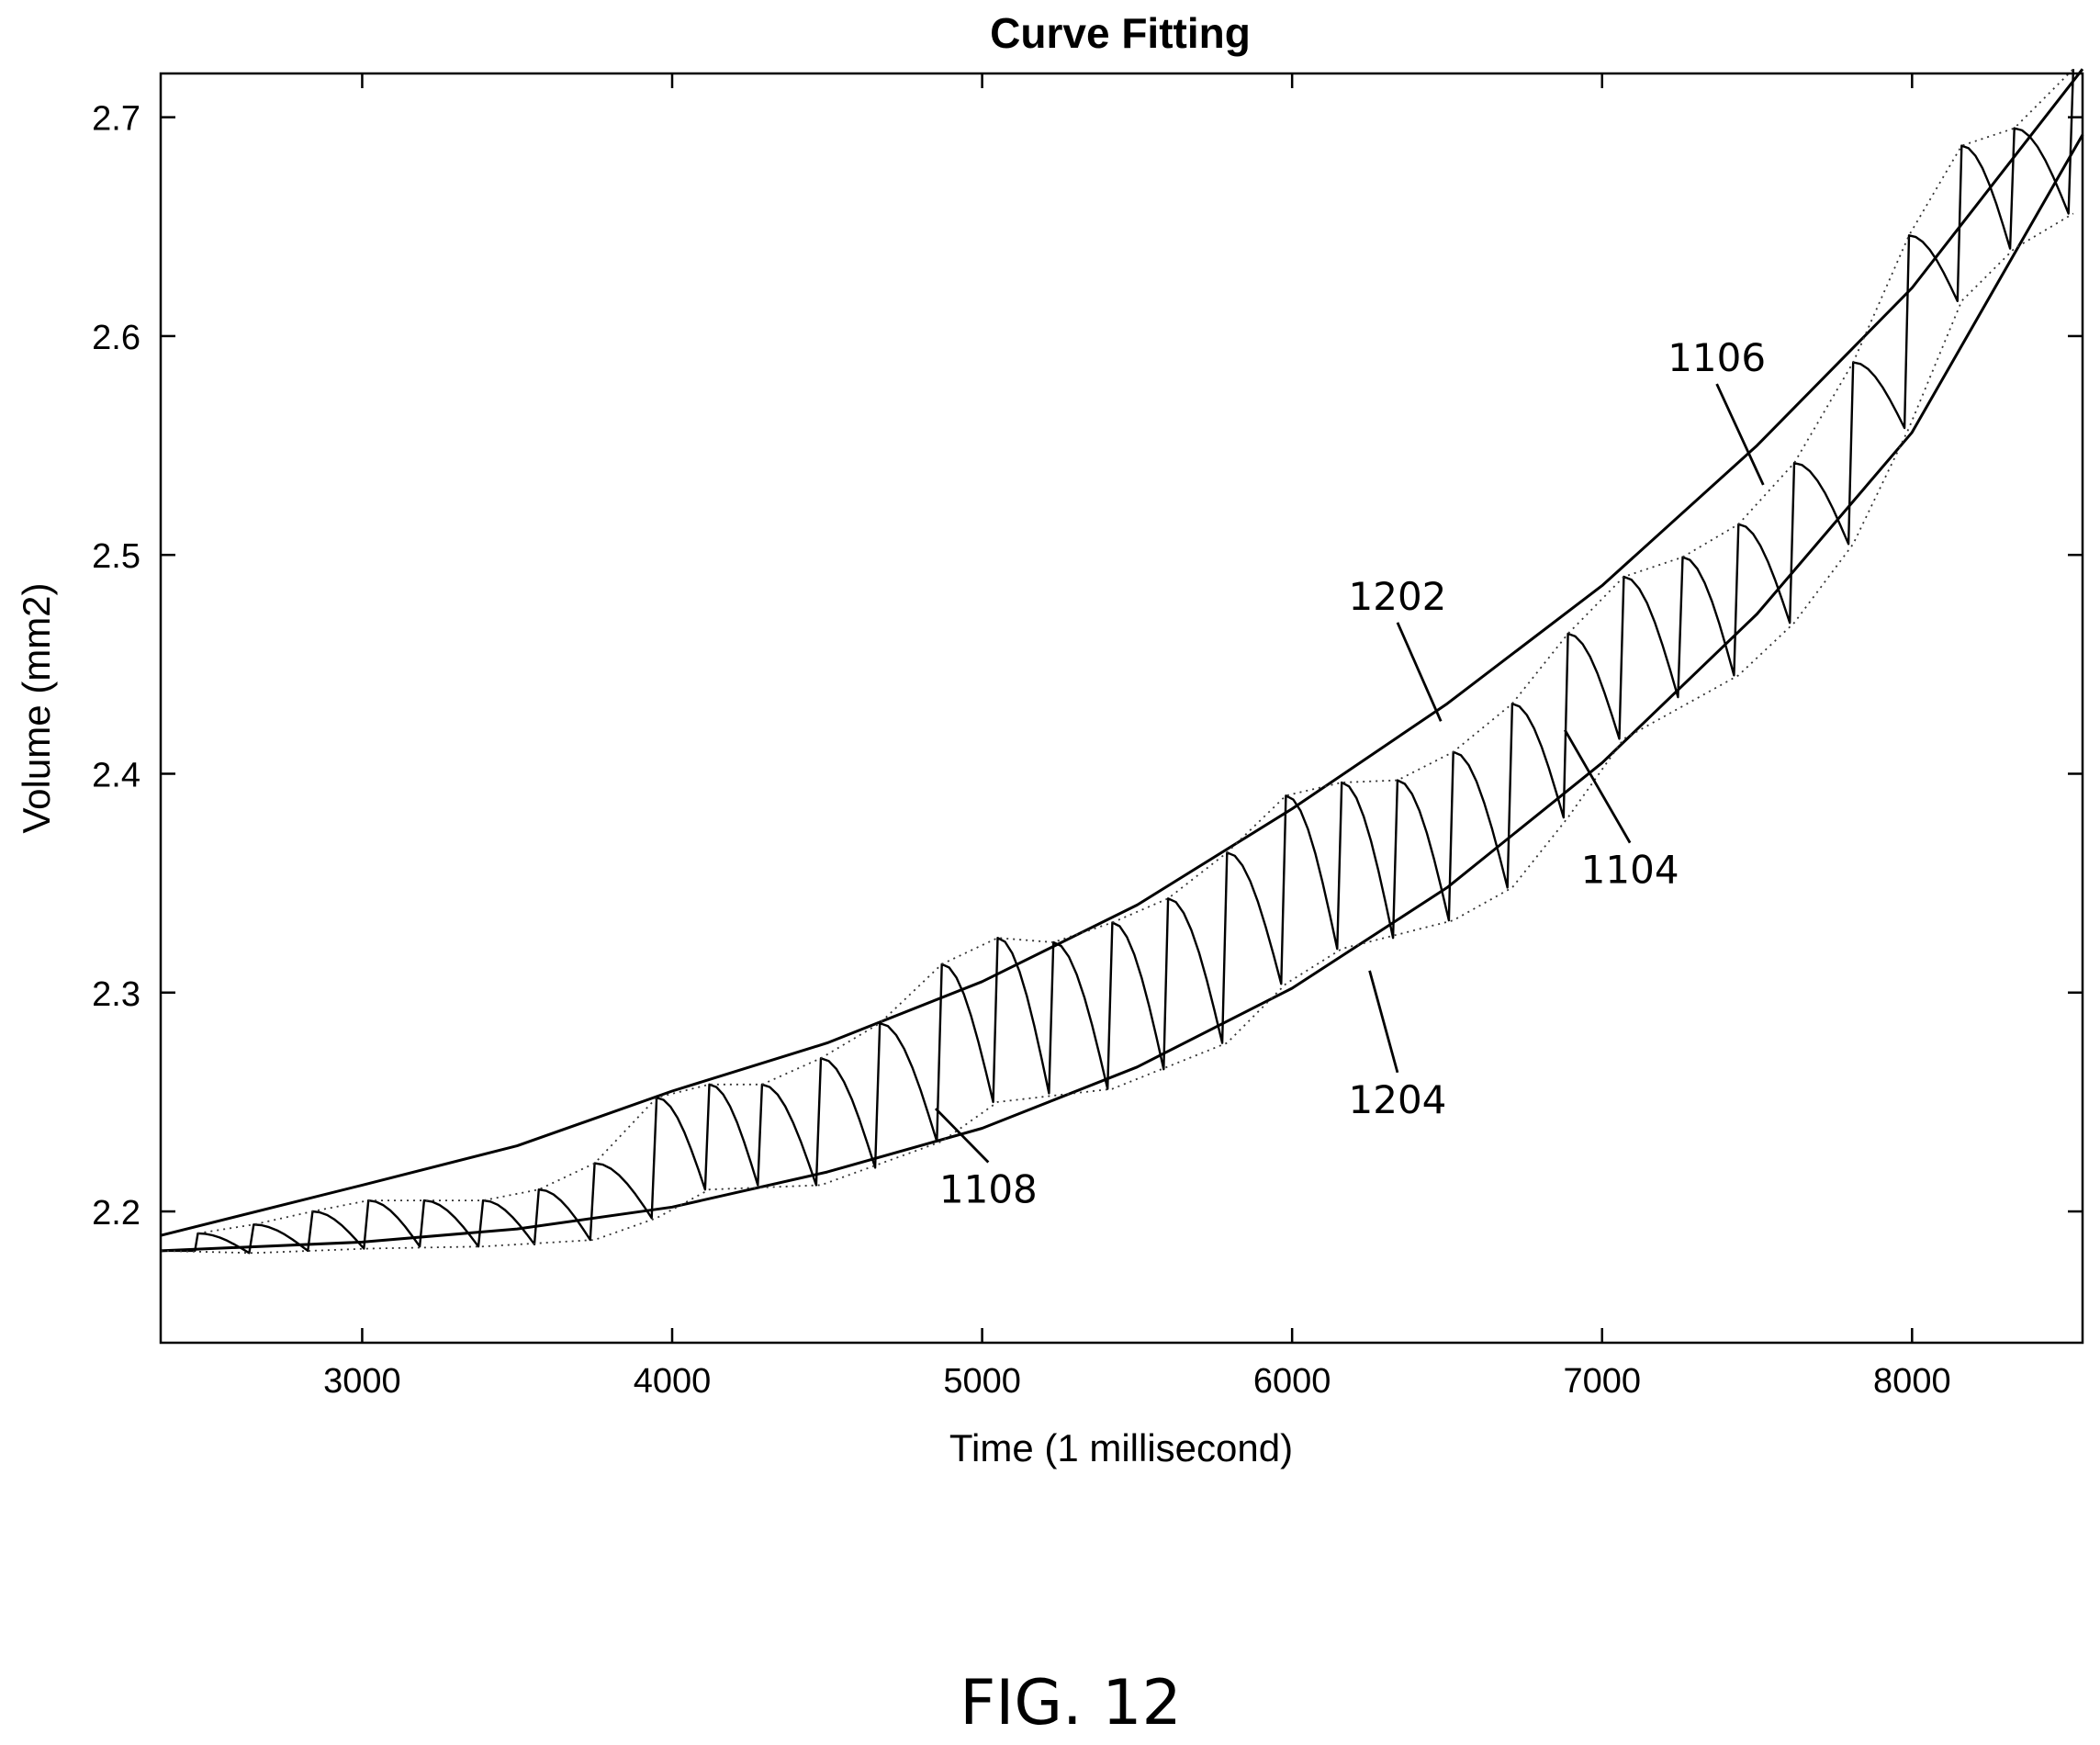  What do you see at coordinates (982, 1381) in the screenshot?
I see `x-tick-label: 5000` at bounding box center [982, 1381].